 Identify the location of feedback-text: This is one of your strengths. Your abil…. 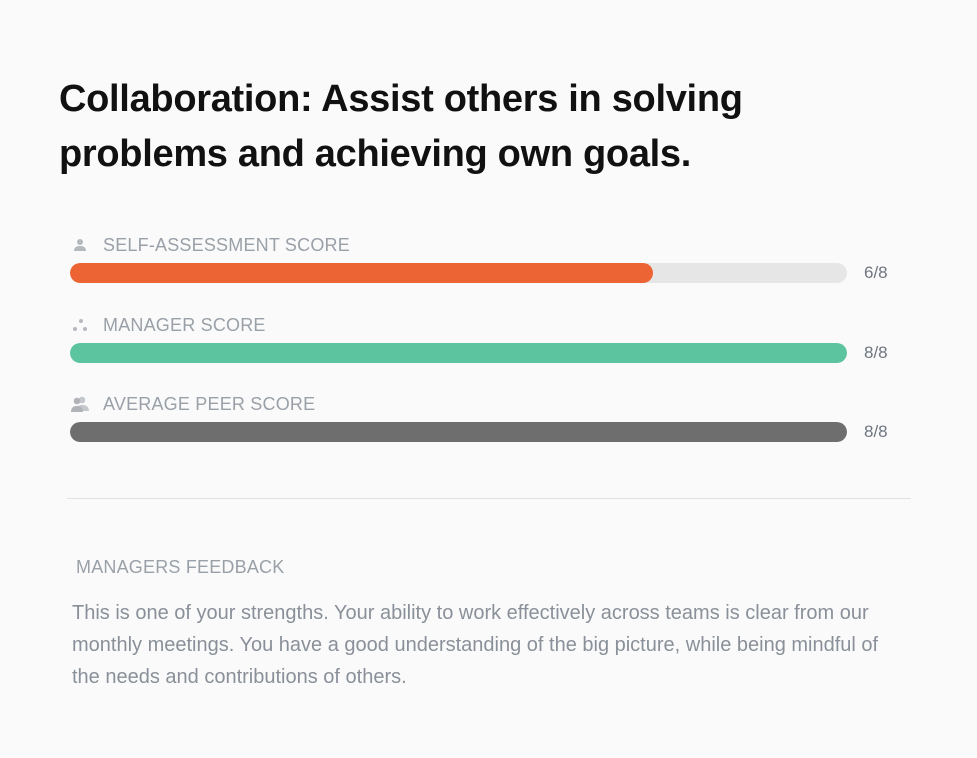
(475, 645).